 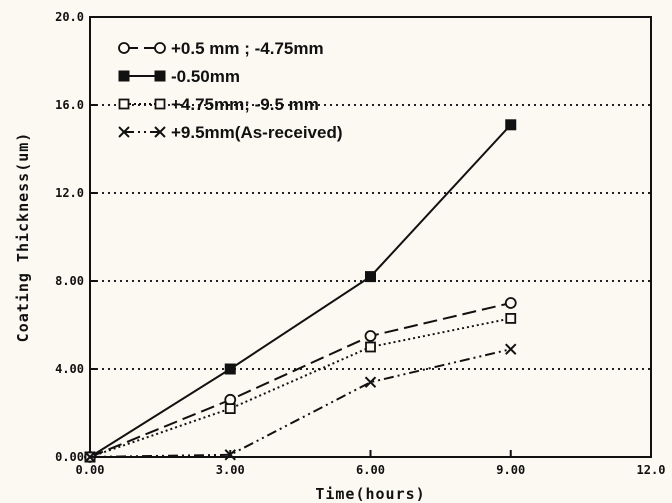 I want to click on x-tick-label-4: 12.0, so click(x=651, y=470).